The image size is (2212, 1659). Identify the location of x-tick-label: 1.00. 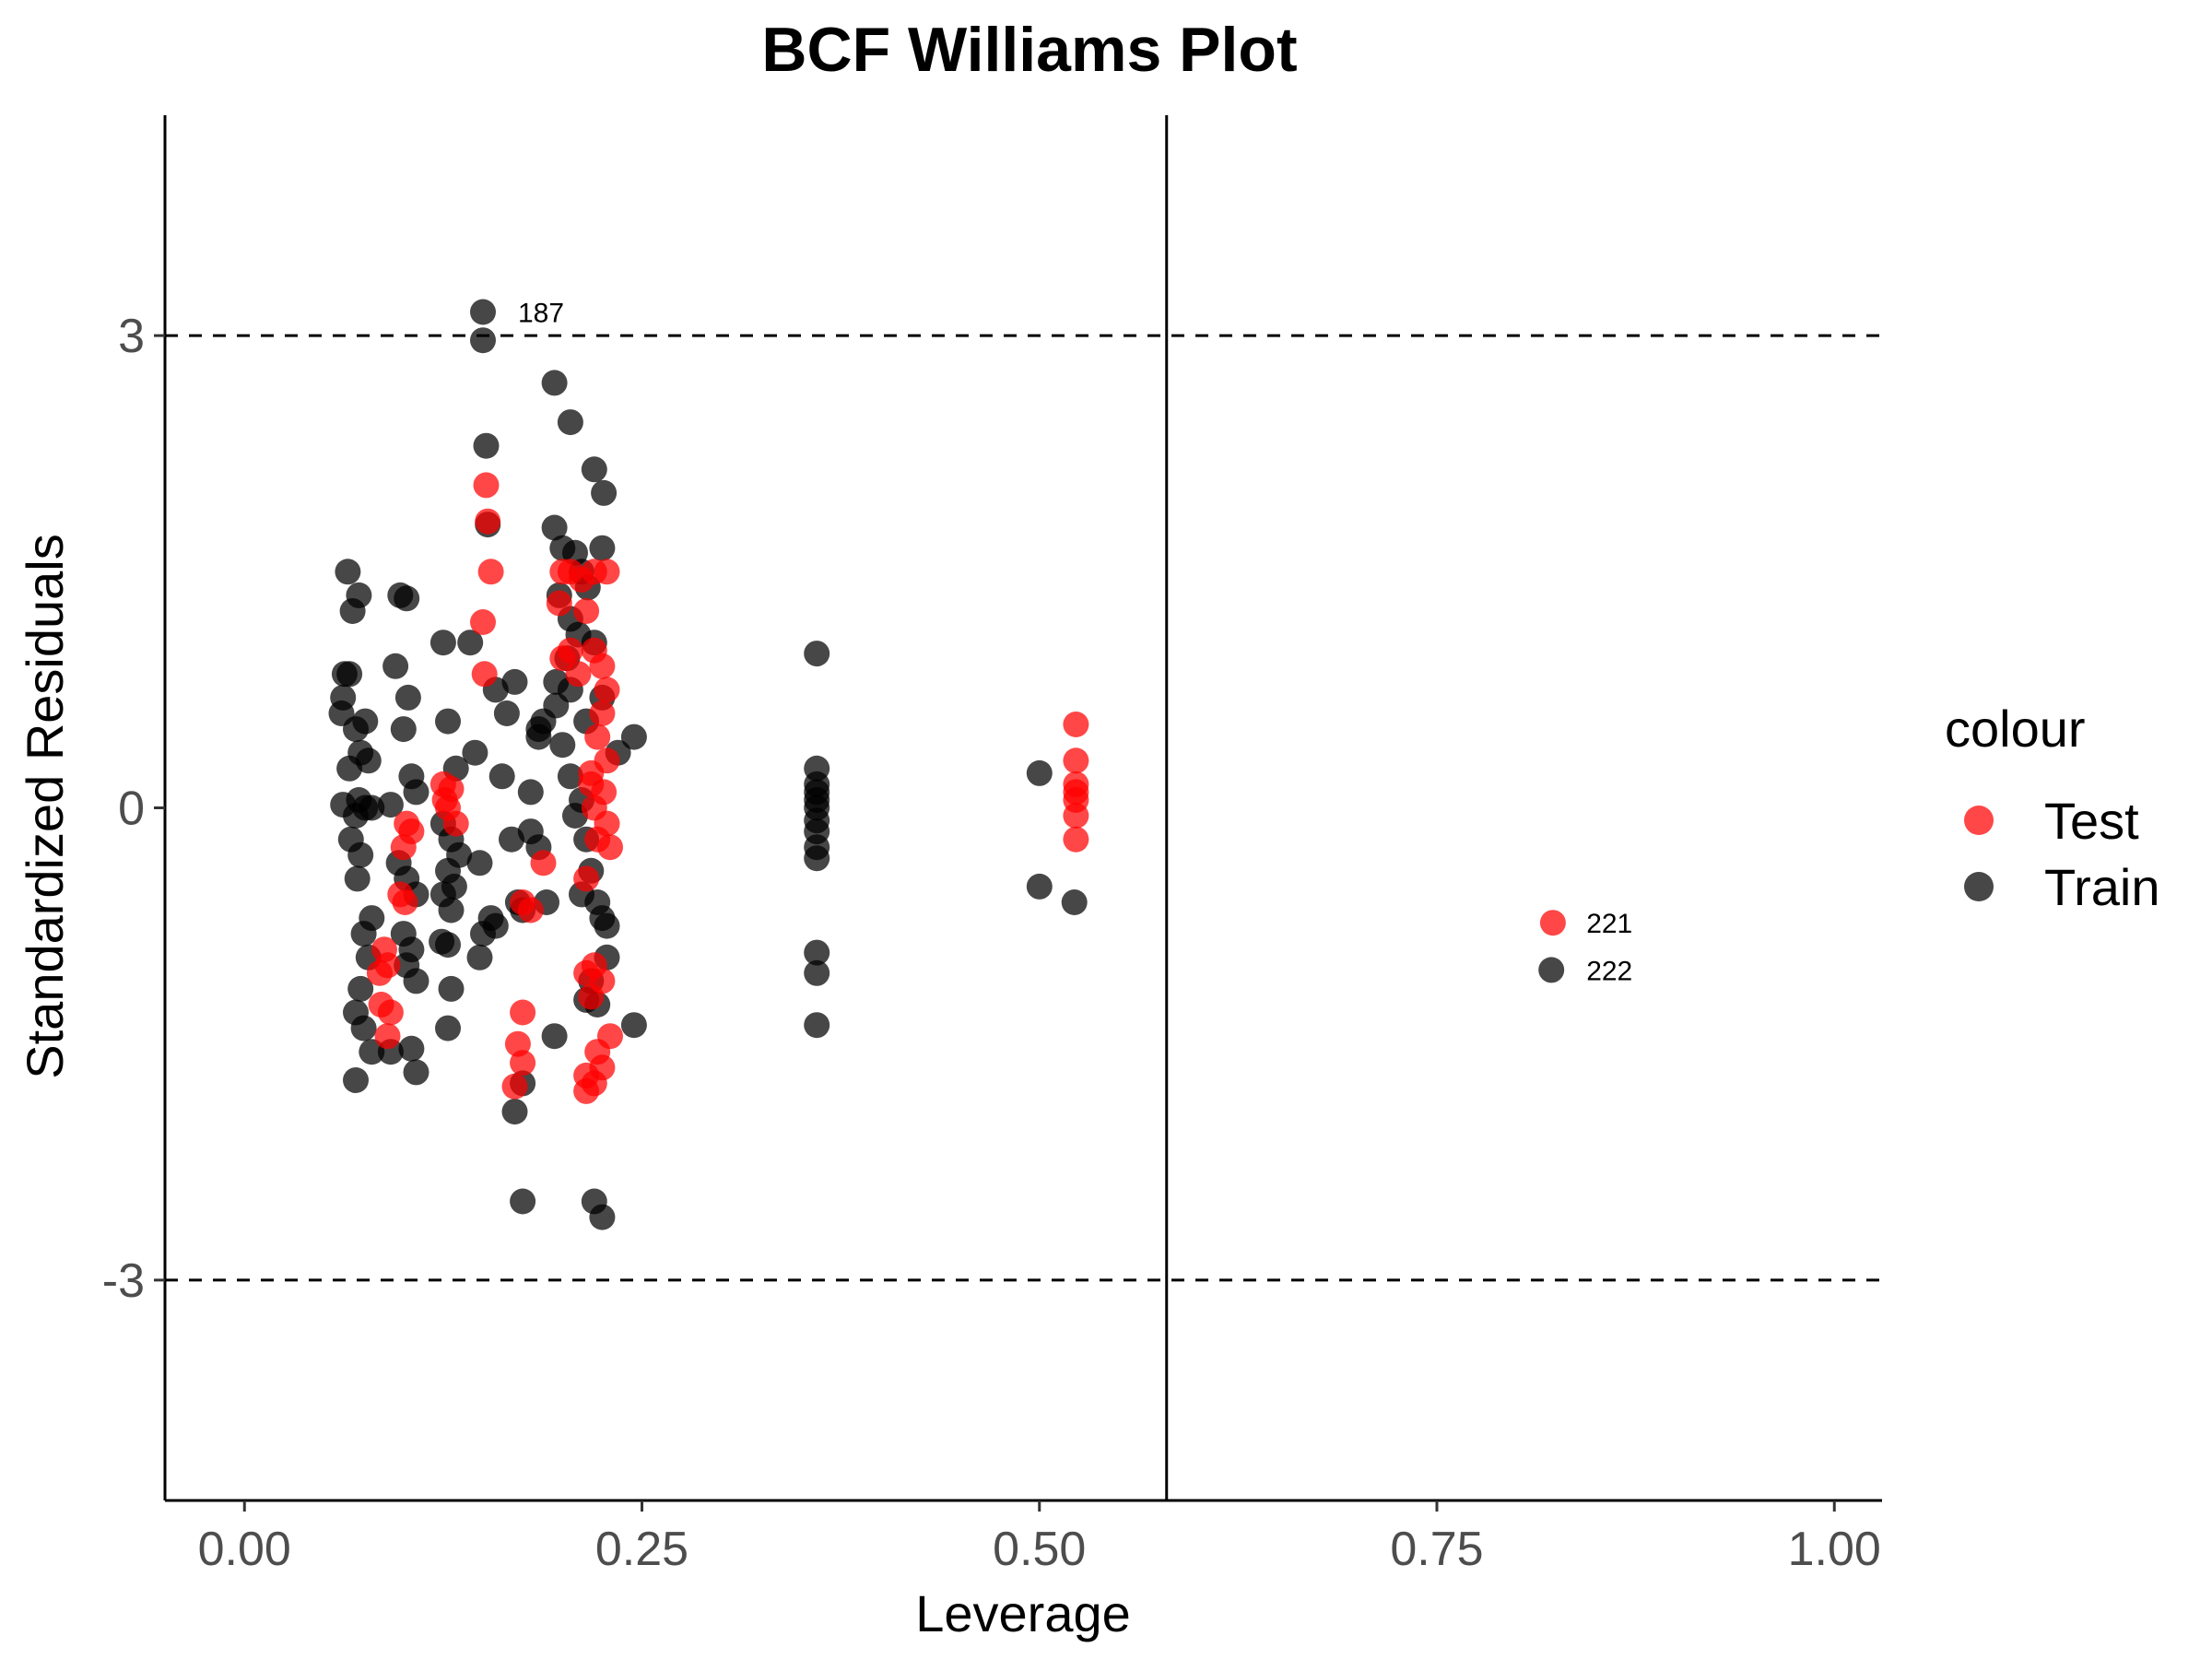
(1834, 1549).